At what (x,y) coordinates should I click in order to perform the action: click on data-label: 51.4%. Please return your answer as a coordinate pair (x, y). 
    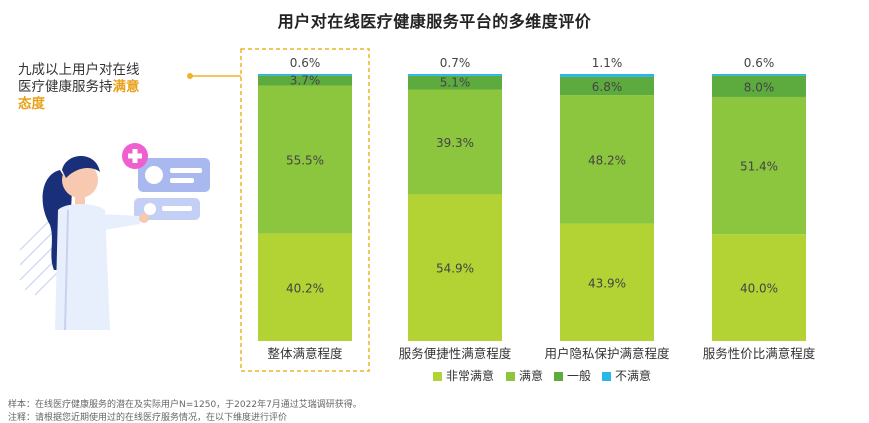
    Looking at the image, I should click on (759, 167).